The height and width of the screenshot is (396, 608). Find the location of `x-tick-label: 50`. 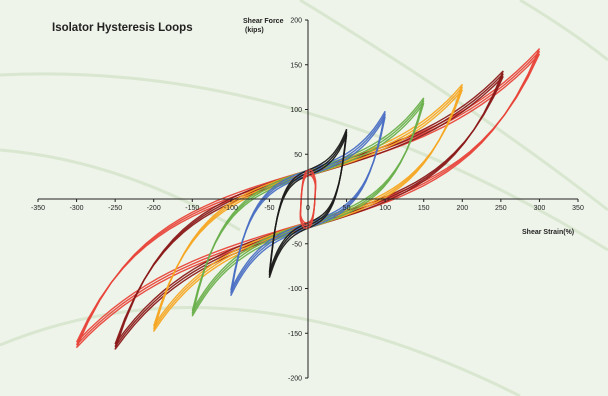

x-tick-label: 50 is located at coordinates (347, 208).